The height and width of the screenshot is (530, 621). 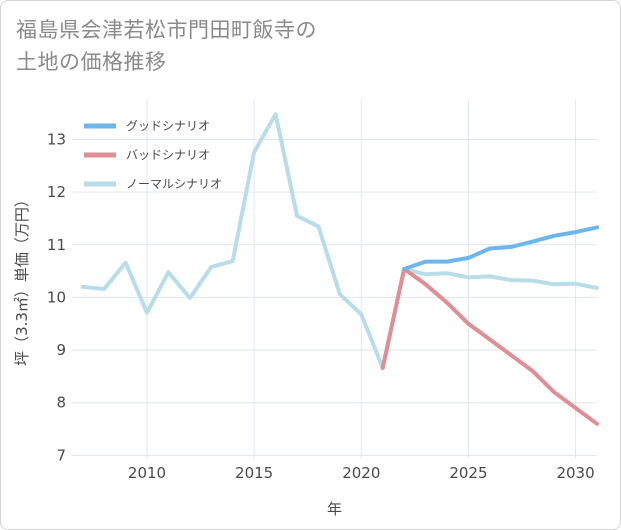 I want to click on x-axis-label: 年, so click(x=334, y=509).